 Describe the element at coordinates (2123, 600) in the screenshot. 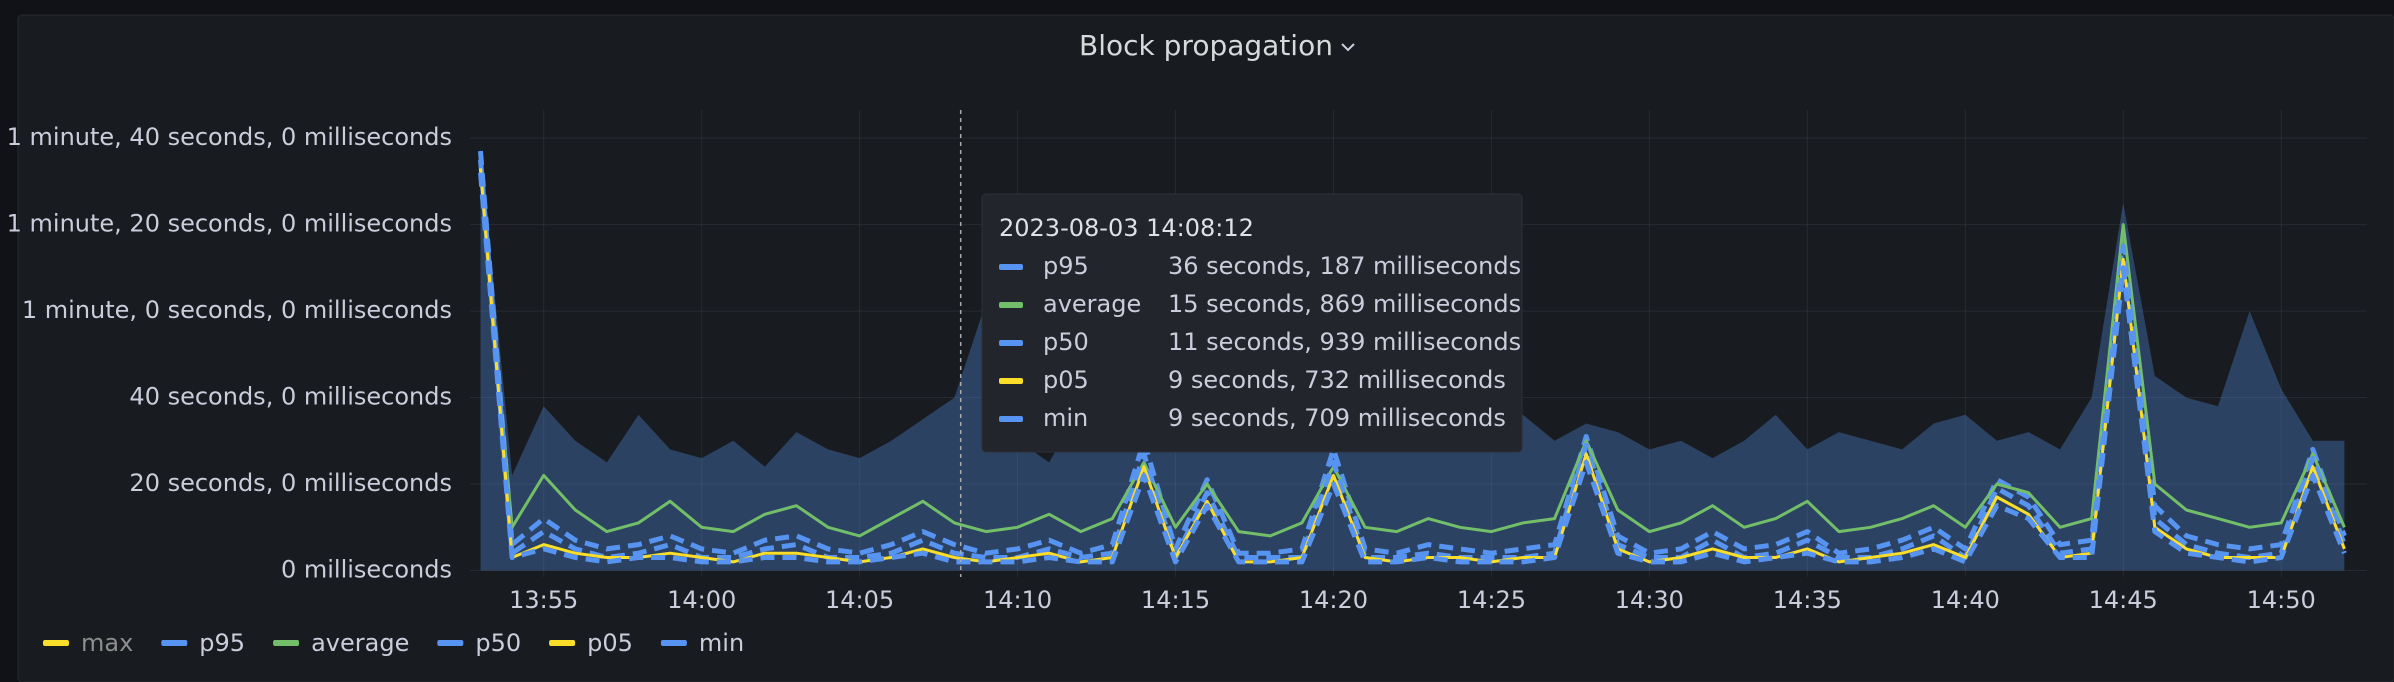

I see `x-tick-label: 14:45` at that location.